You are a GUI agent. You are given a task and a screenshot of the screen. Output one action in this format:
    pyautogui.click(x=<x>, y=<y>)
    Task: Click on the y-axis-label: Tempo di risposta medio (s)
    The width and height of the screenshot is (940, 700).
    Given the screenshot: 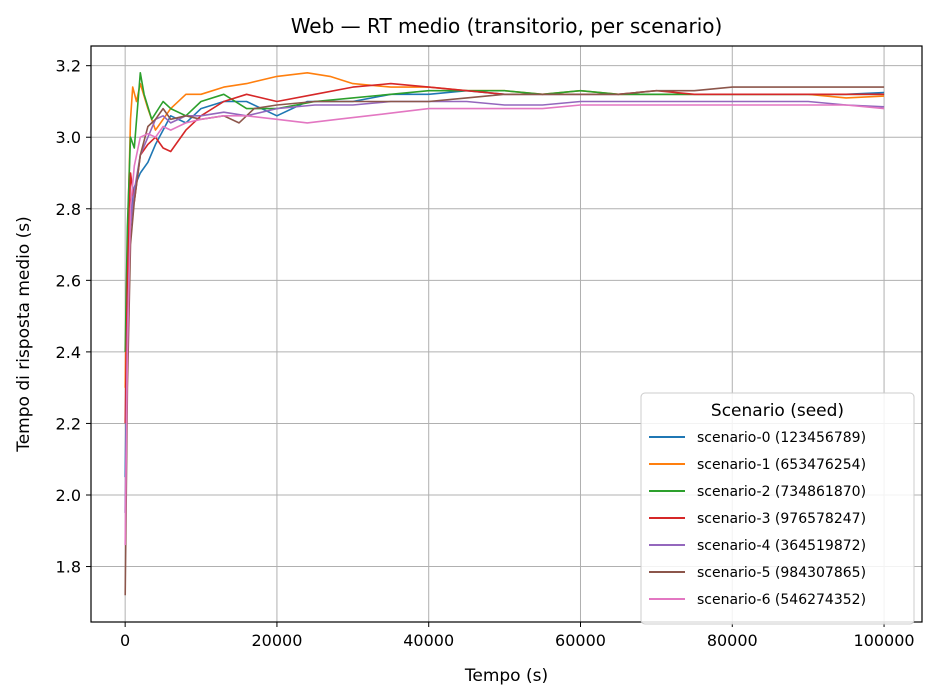 What is the action you would take?
    pyautogui.click(x=24, y=334)
    